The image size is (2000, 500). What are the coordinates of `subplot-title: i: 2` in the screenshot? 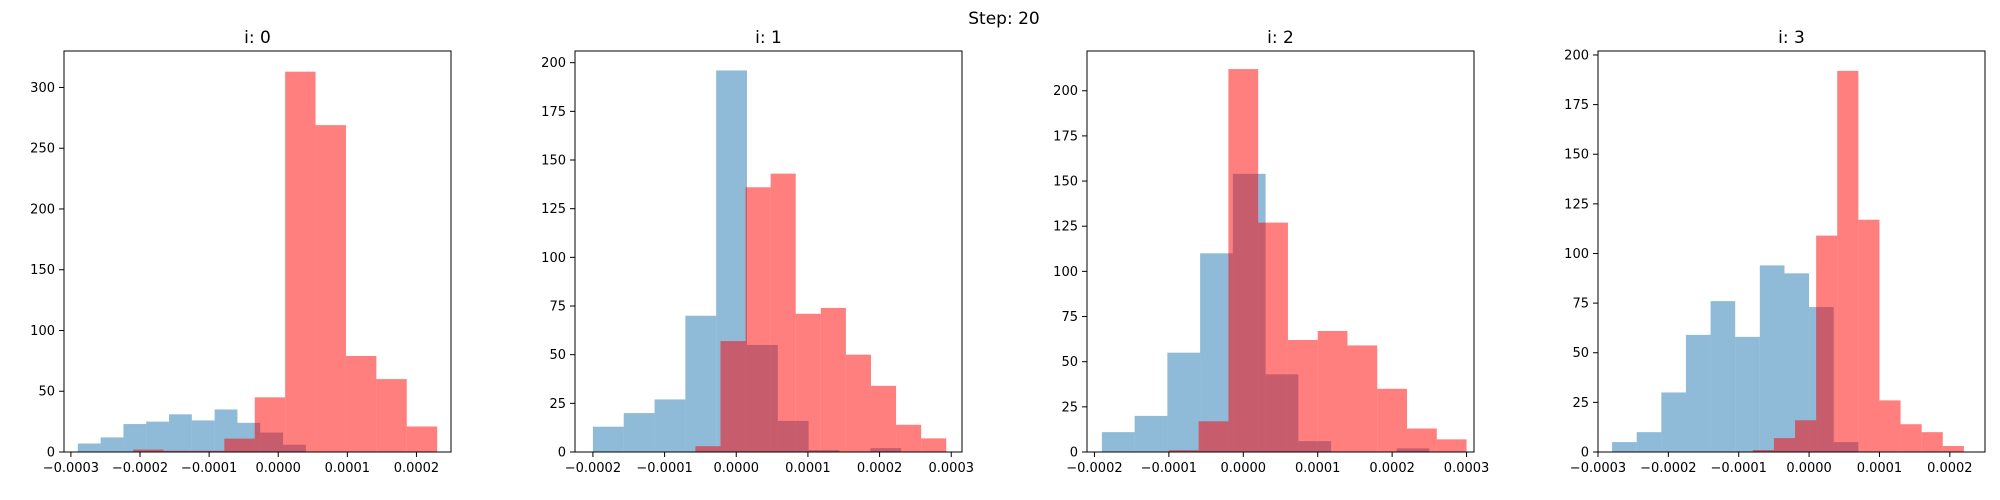 It's located at (1280, 38).